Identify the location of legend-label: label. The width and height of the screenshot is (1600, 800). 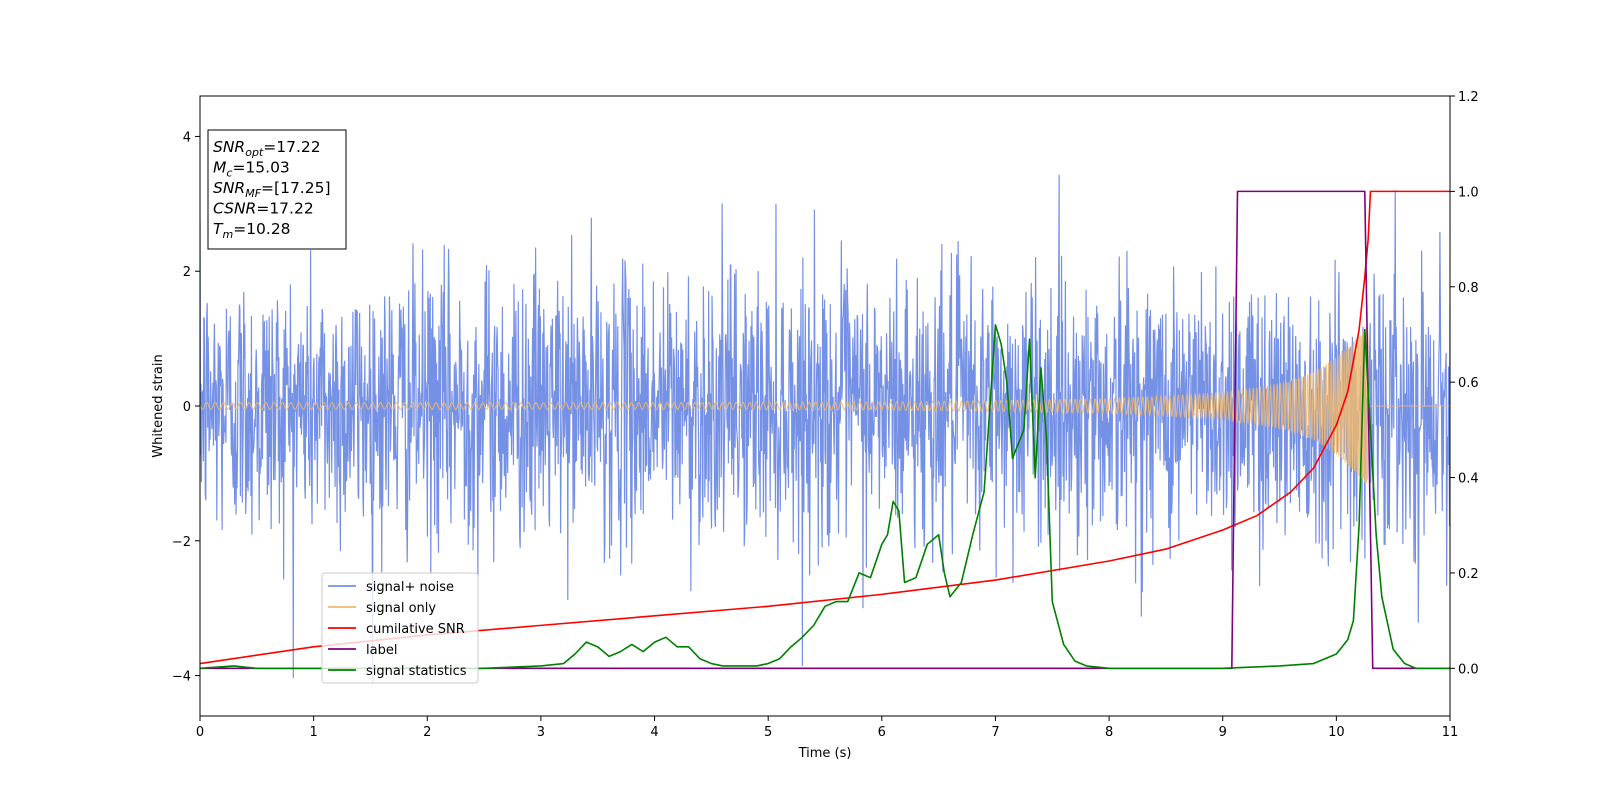
(381, 650).